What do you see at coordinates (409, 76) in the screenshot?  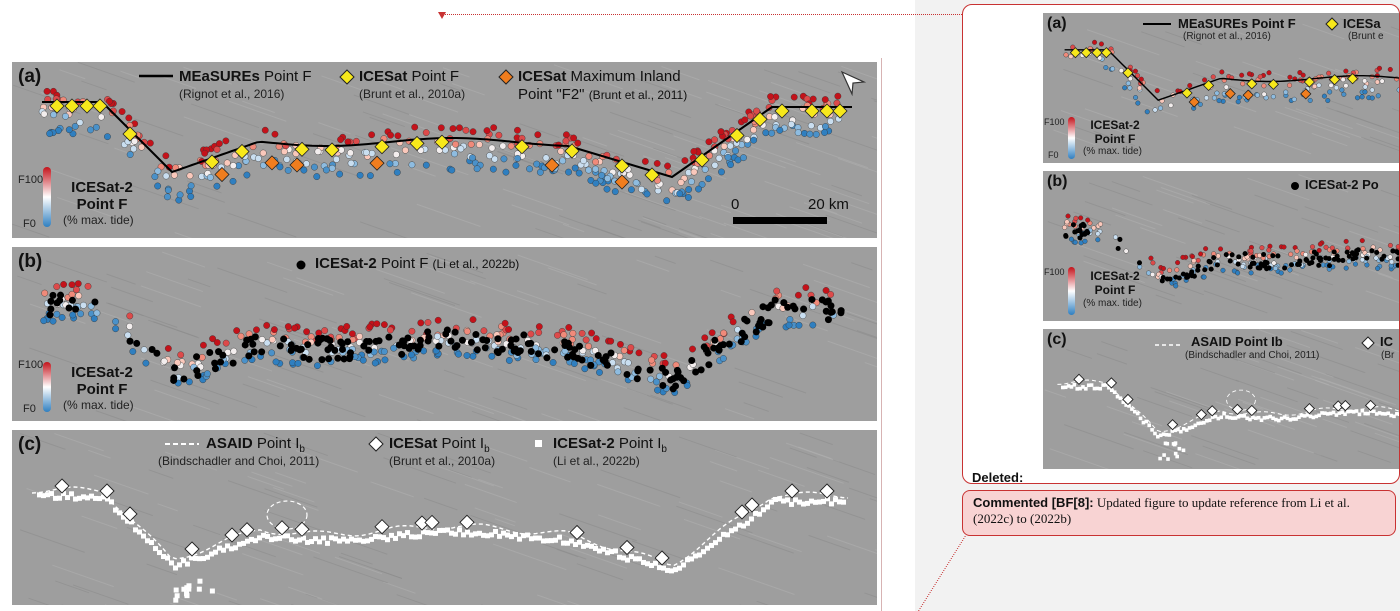 I see `legend-icesat: ICESat Point F` at bounding box center [409, 76].